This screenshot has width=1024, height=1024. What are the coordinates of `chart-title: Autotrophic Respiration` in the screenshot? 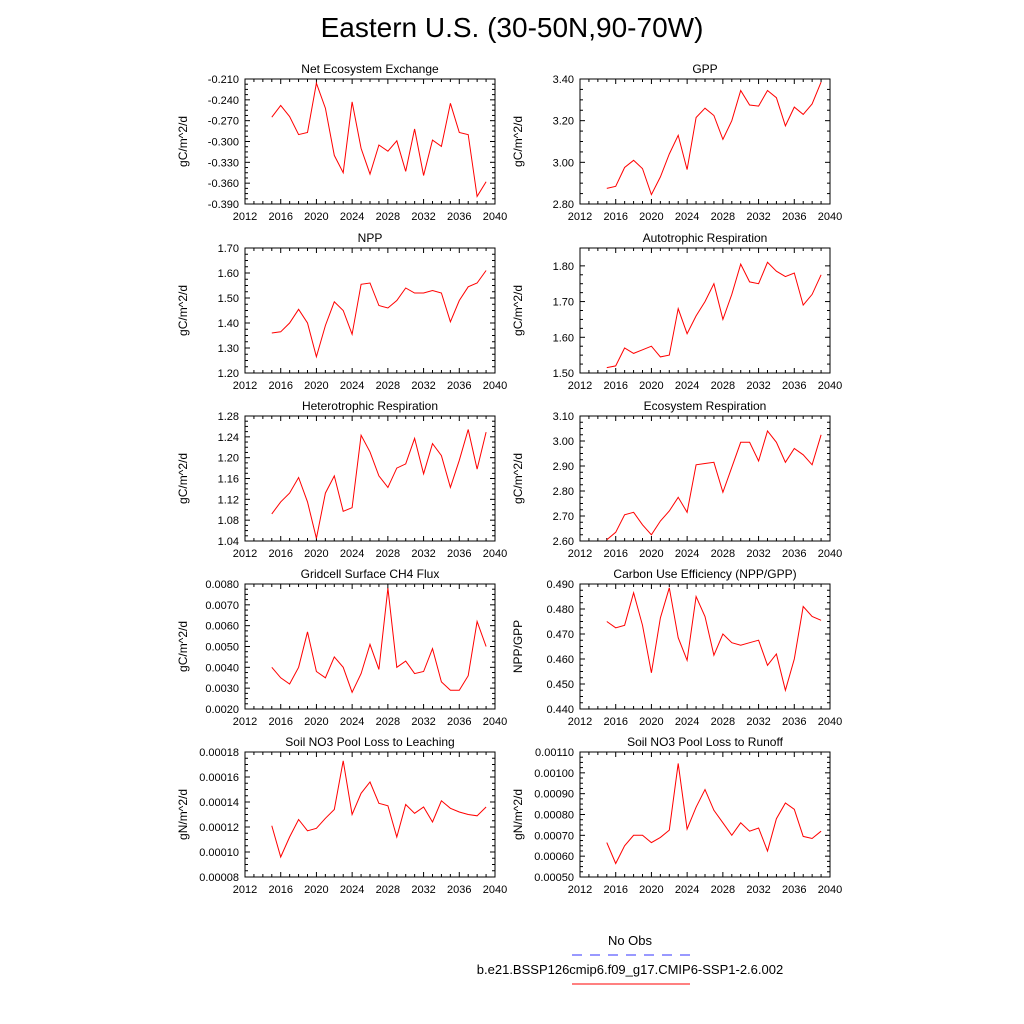 It's located at (705, 238).